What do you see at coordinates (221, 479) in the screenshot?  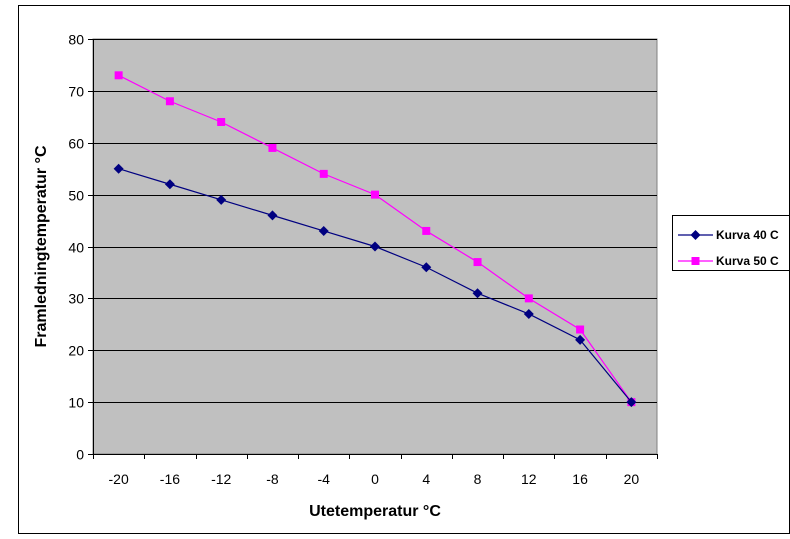 I see `x-tick-label-2: -12` at bounding box center [221, 479].